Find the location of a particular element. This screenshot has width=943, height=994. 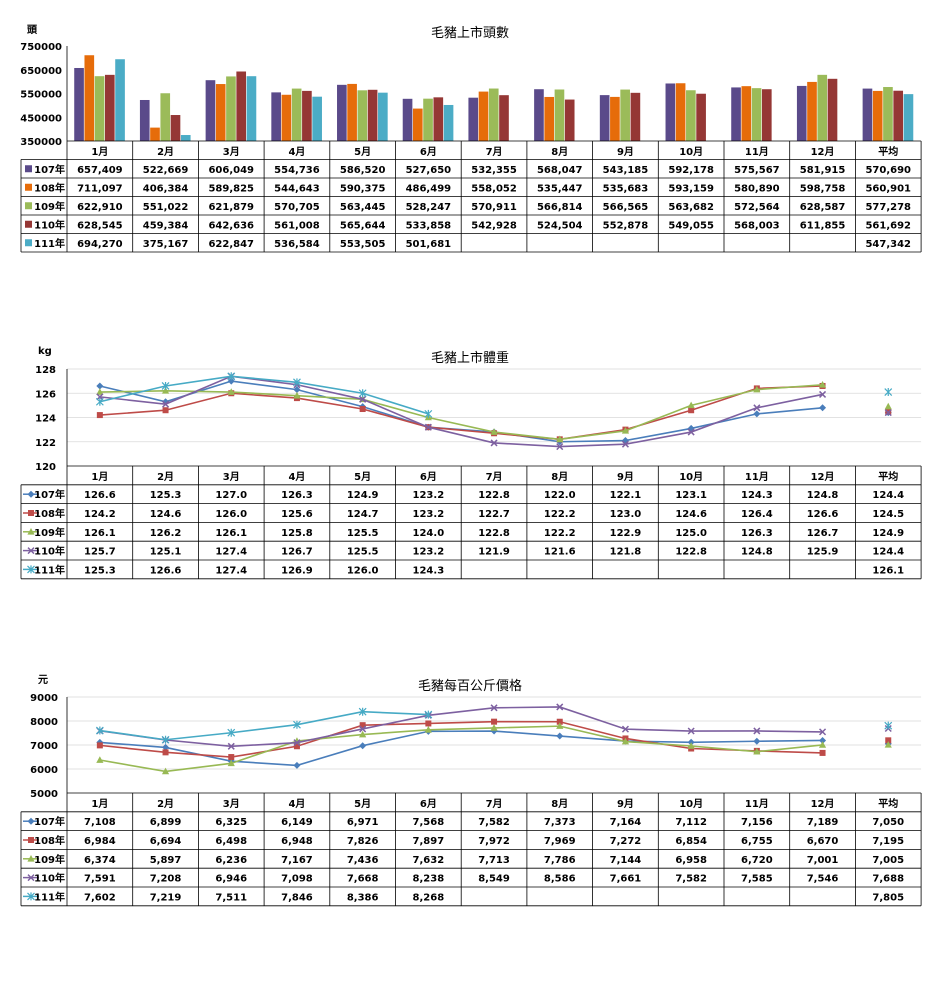

data-label: 125.5 is located at coordinates (363, 533).